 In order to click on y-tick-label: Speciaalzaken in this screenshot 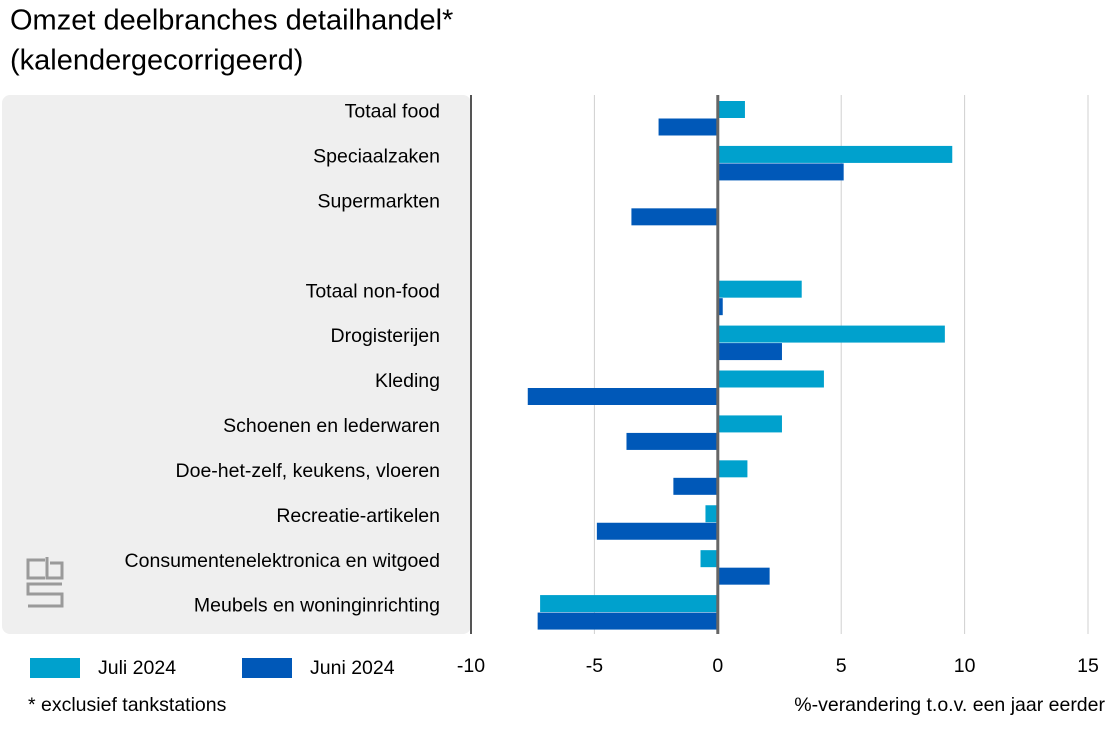, I will do `click(376, 157)`.